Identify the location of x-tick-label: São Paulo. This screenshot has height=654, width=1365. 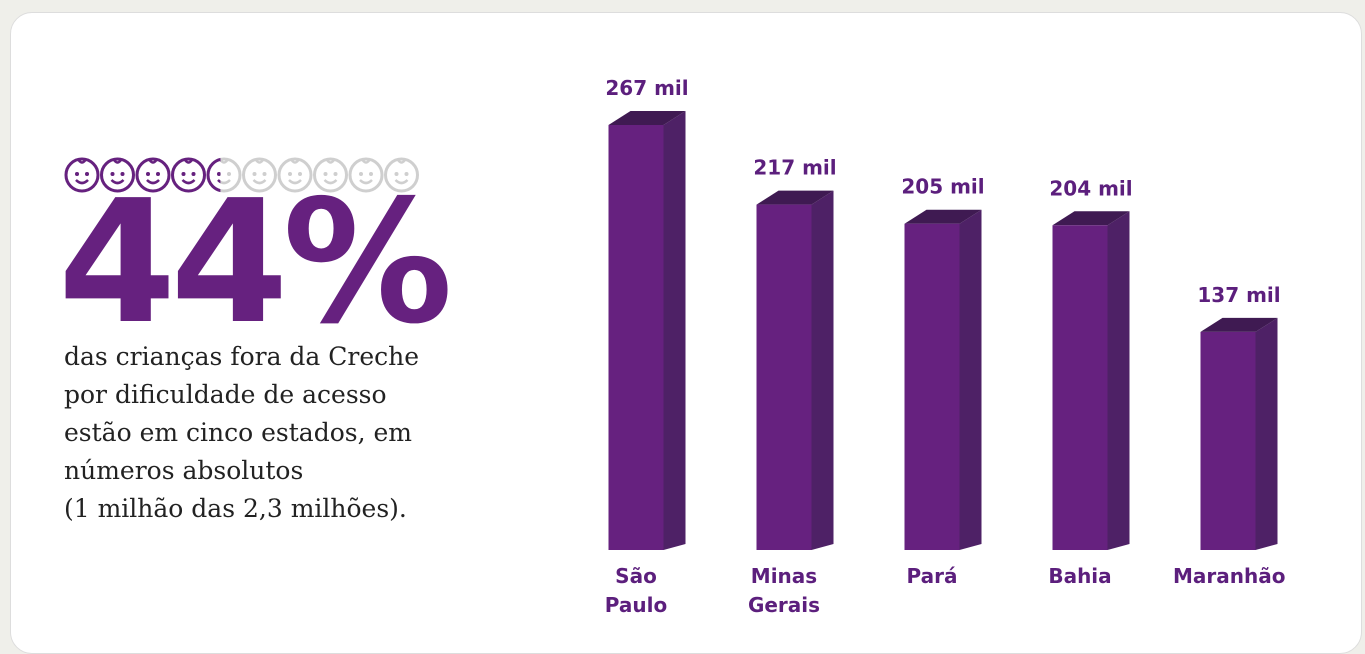
(636, 590).